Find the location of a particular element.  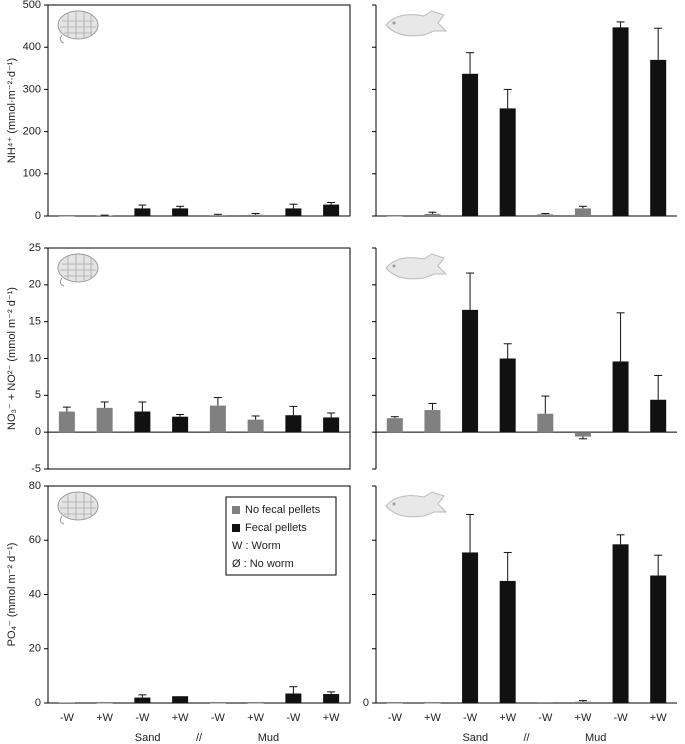

legend-label: No fecal pellets is located at coordinates (283, 510).